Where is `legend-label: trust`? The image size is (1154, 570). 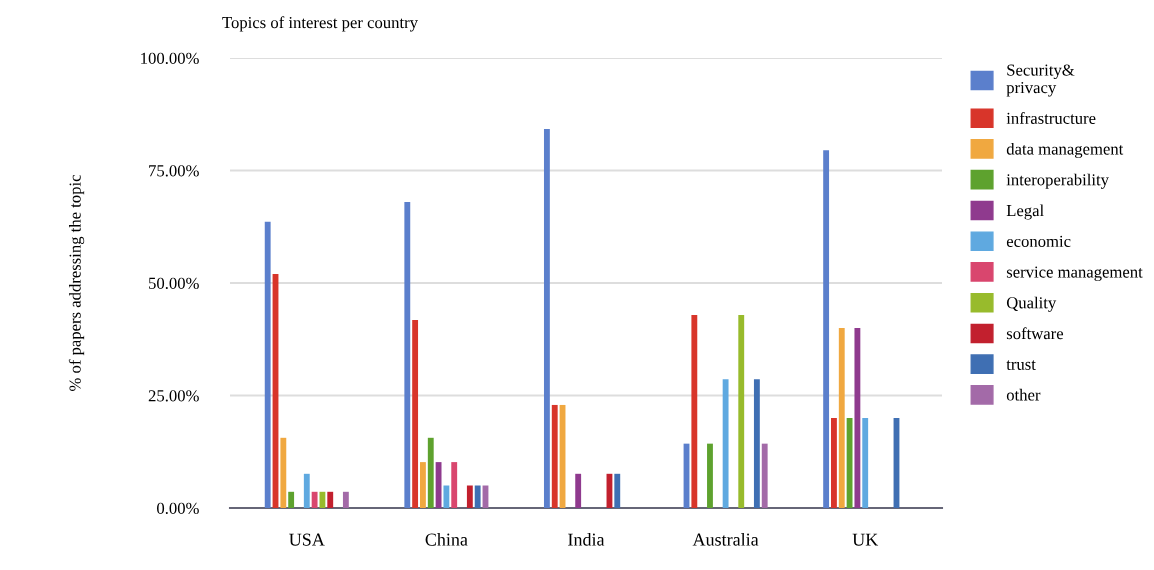 legend-label: trust is located at coordinates (1021, 365).